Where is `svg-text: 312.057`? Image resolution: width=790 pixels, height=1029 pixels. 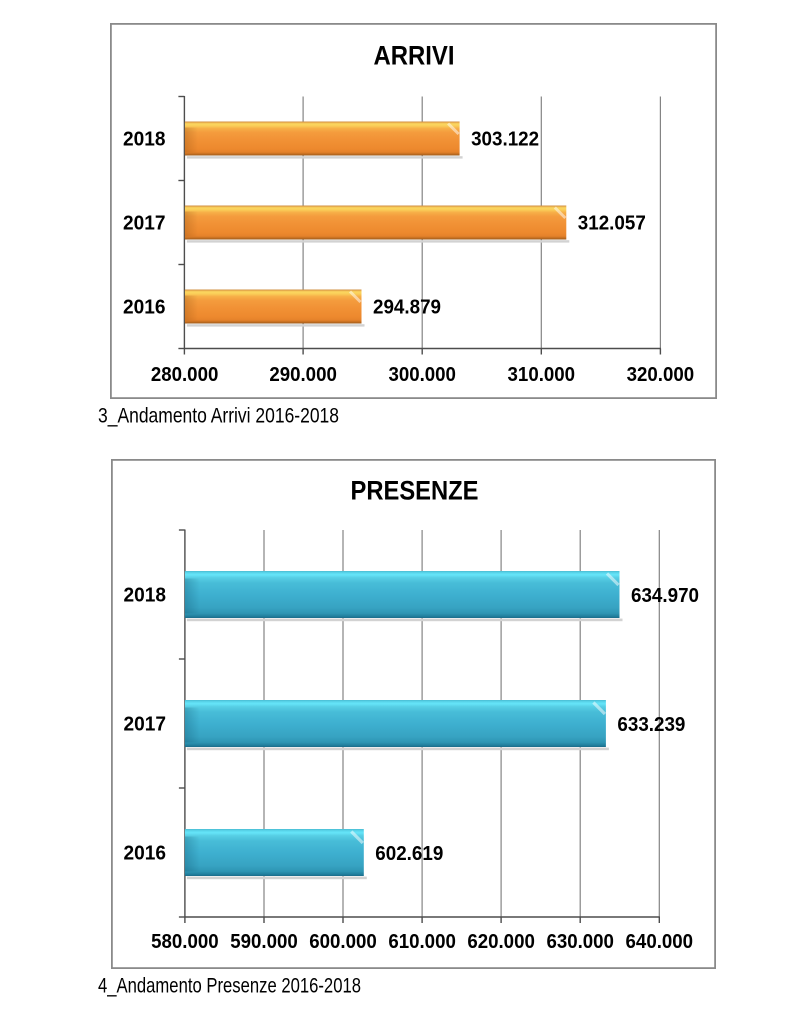 svg-text: 312.057 is located at coordinates (612, 224).